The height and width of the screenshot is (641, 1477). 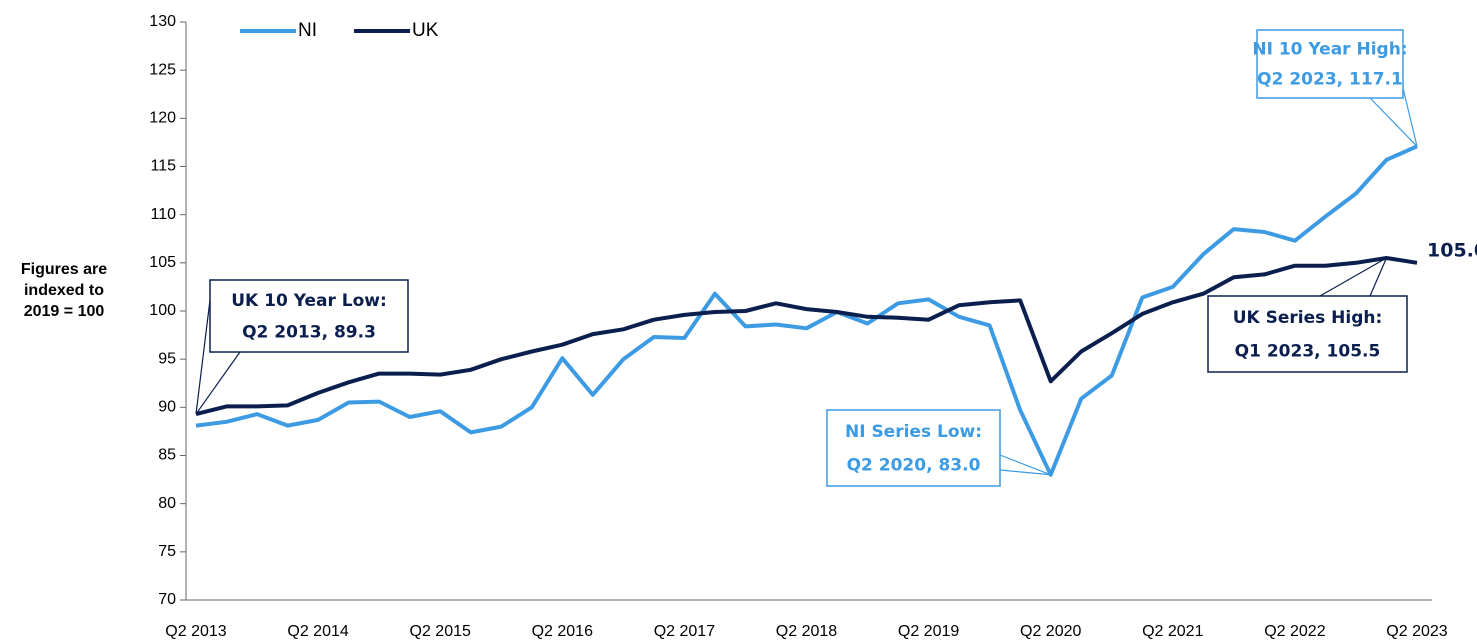 What do you see at coordinates (1416, 631) in the screenshot?
I see `x-tick-label: Q2 2023` at bounding box center [1416, 631].